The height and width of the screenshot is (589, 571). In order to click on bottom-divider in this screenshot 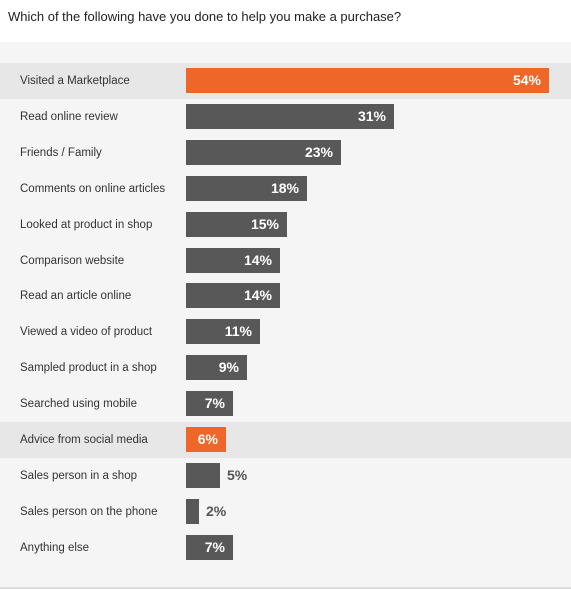, I will do `click(285, 588)`.